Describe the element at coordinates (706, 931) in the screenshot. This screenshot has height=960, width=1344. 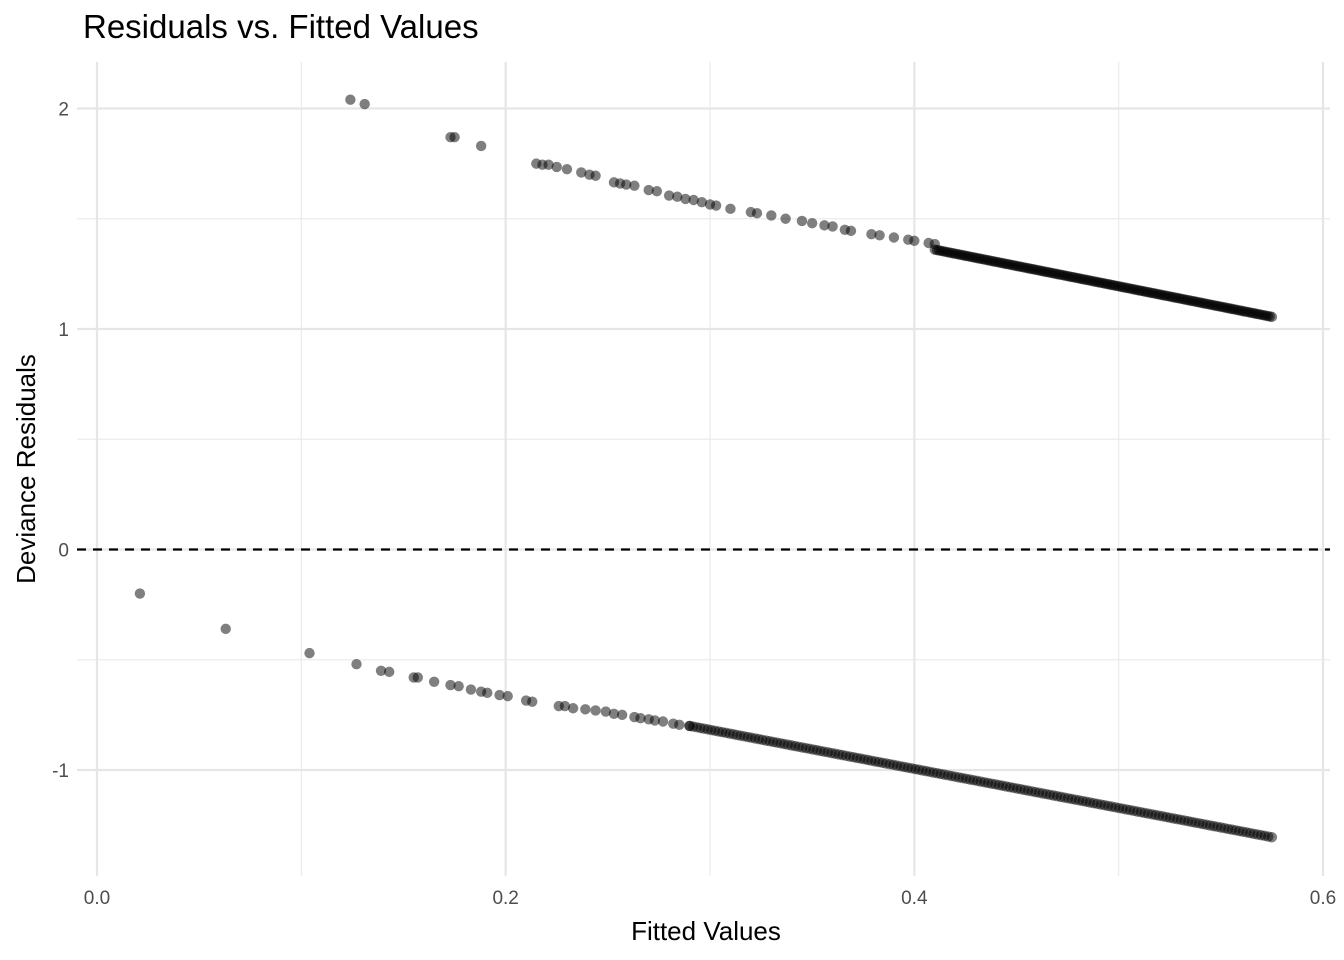
I see `x-axis-title: Fitted Values` at that location.